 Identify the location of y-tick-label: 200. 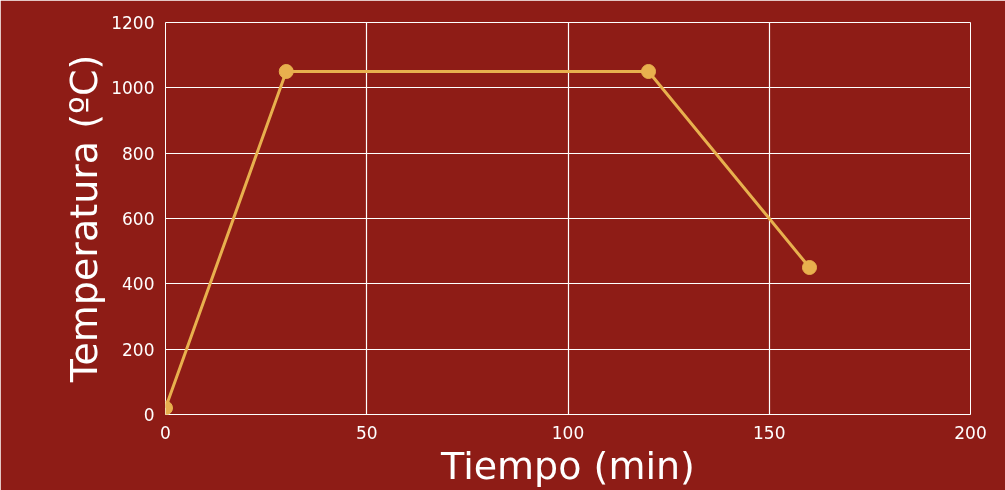
(138, 349).